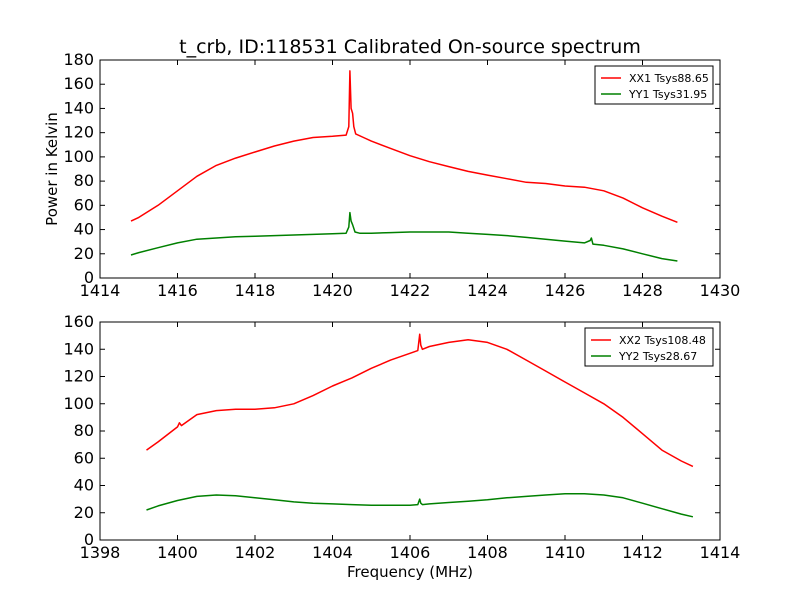 The image size is (800, 600). I want to click on x-tick-label: 1426, so click(565, 290).